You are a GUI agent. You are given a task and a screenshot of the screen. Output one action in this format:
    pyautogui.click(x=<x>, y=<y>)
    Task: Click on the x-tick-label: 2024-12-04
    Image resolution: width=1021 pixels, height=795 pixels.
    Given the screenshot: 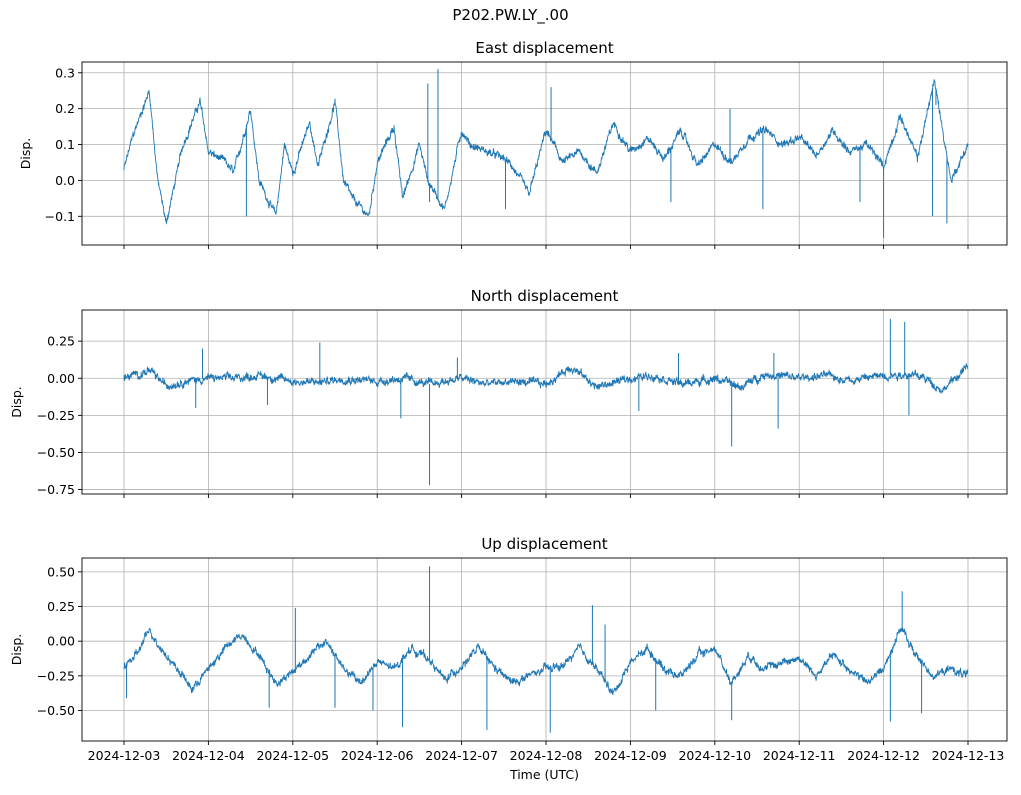 What is the action you would take?
    pyautogui.click(x=208, y=755)
    